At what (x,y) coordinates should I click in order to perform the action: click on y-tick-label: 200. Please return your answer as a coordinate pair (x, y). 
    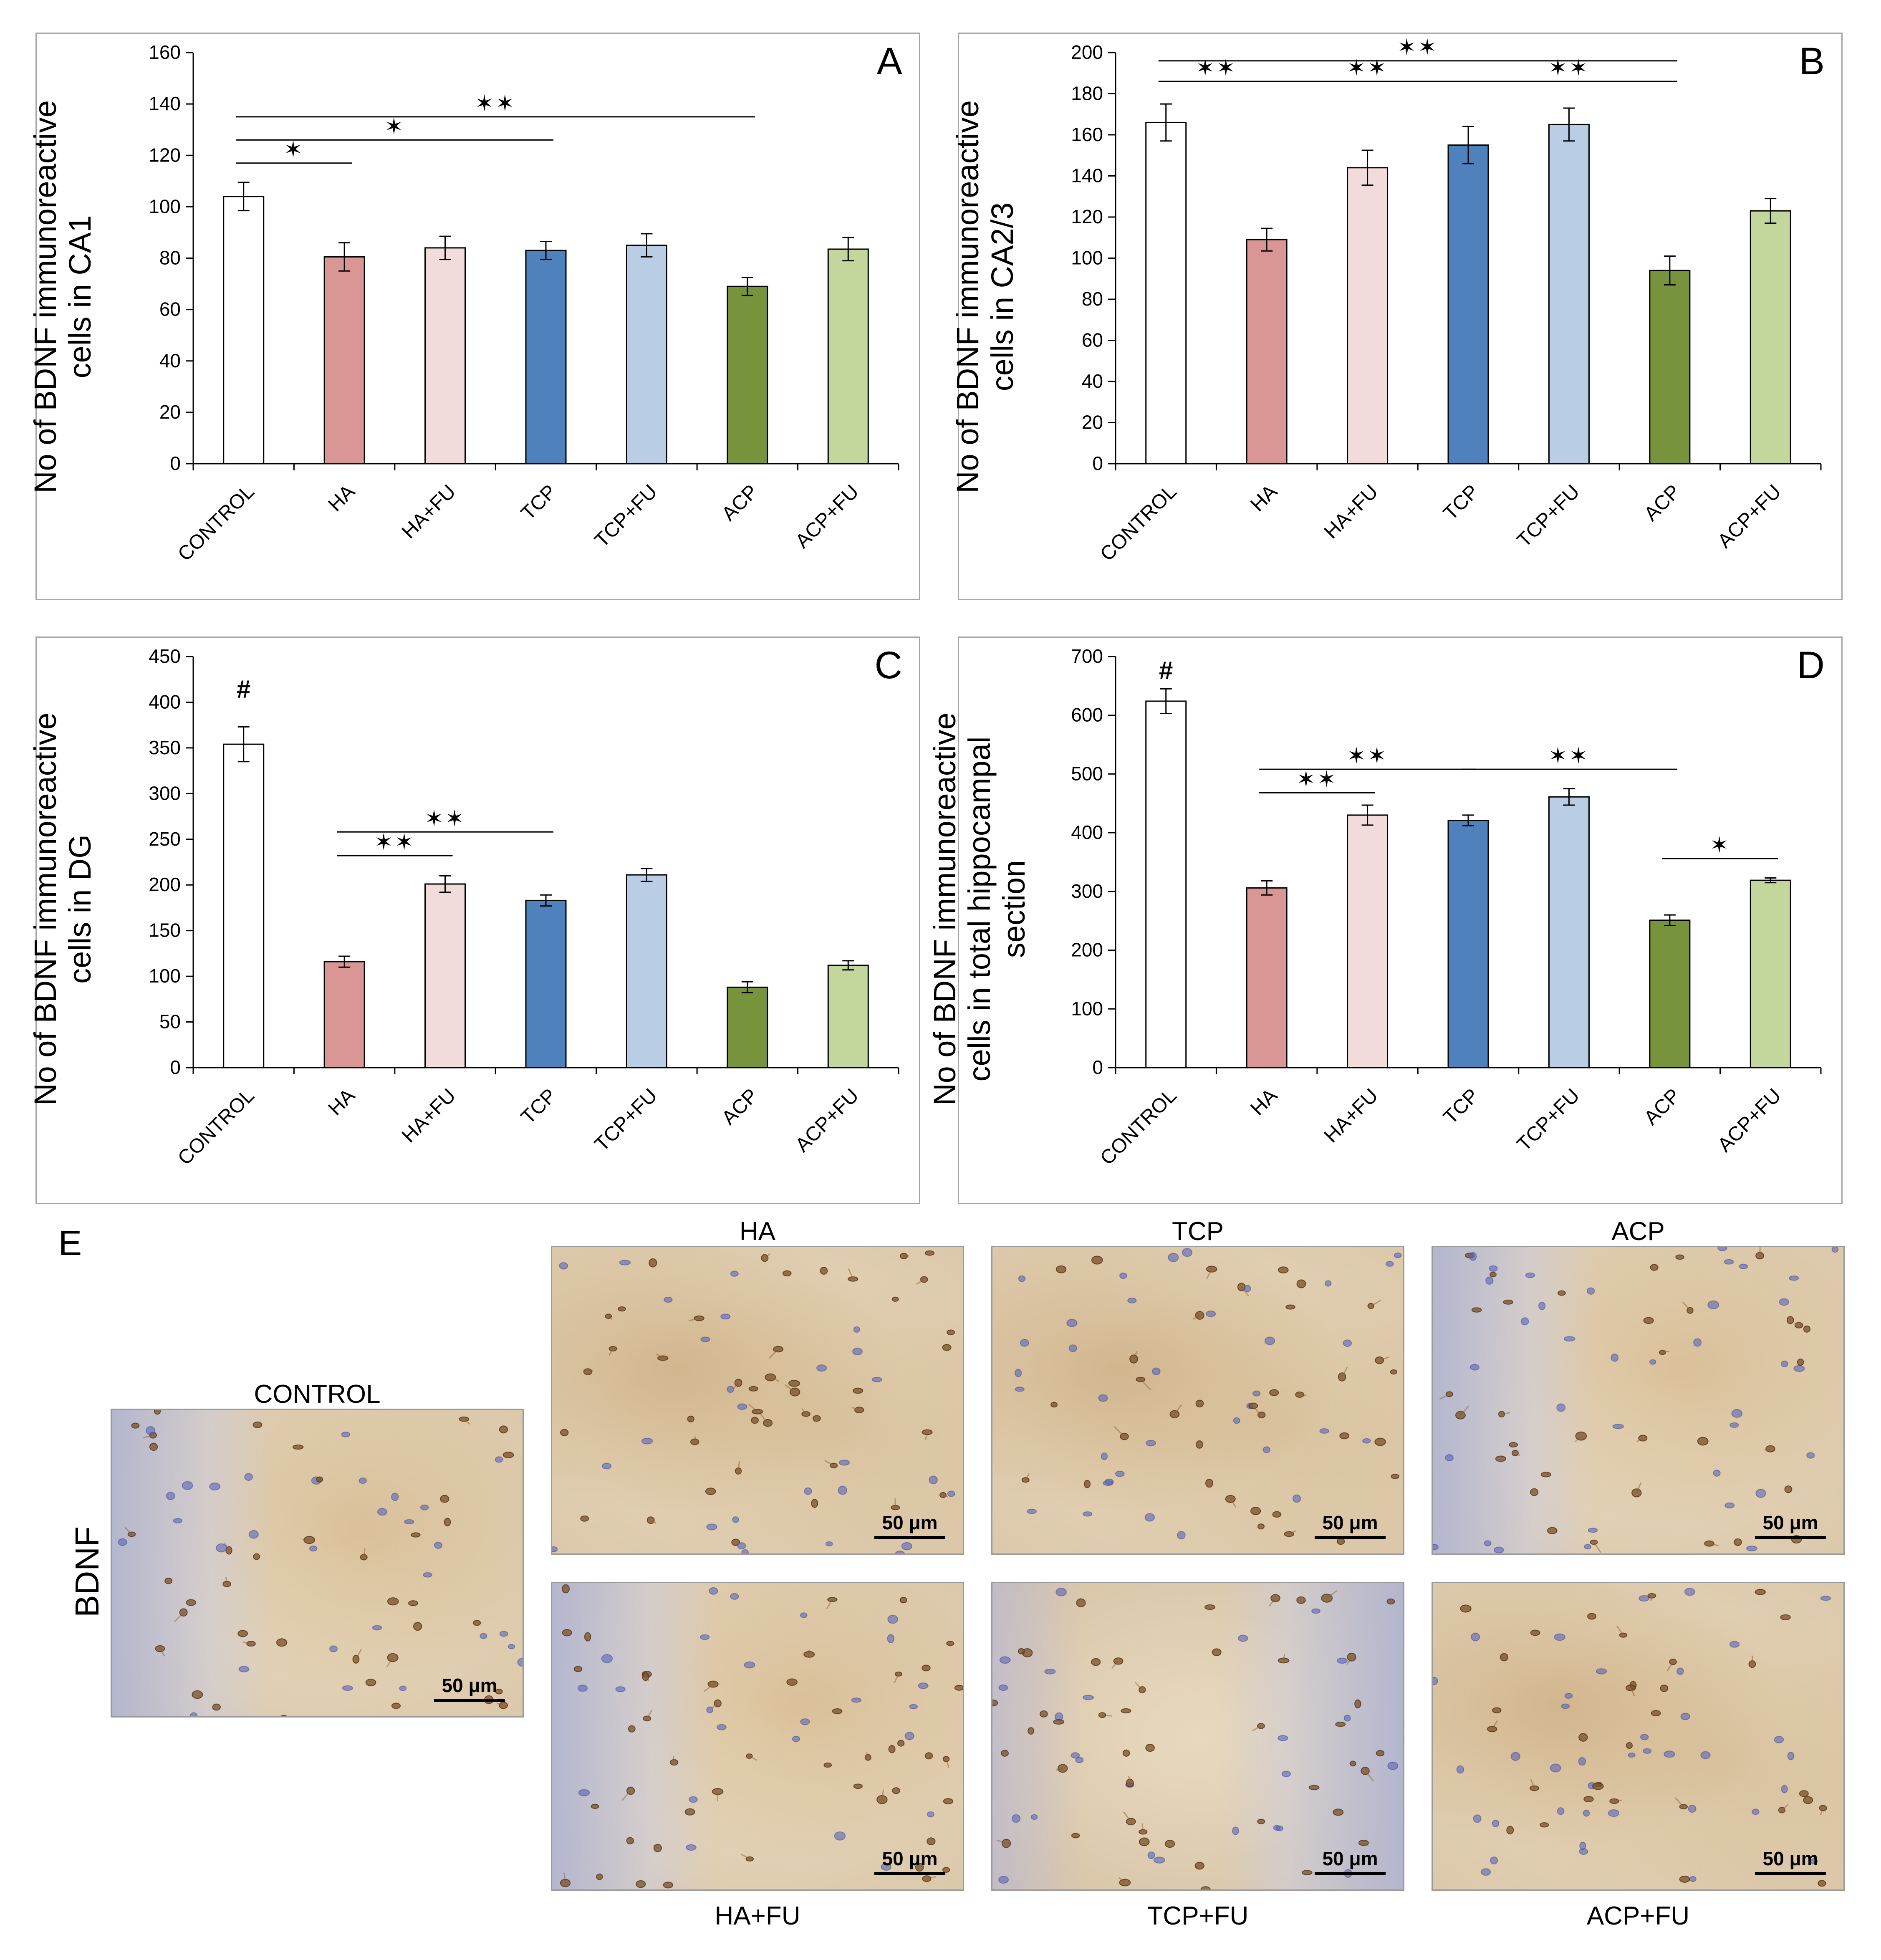
    Looking at the image, I should click on (1087, 52).